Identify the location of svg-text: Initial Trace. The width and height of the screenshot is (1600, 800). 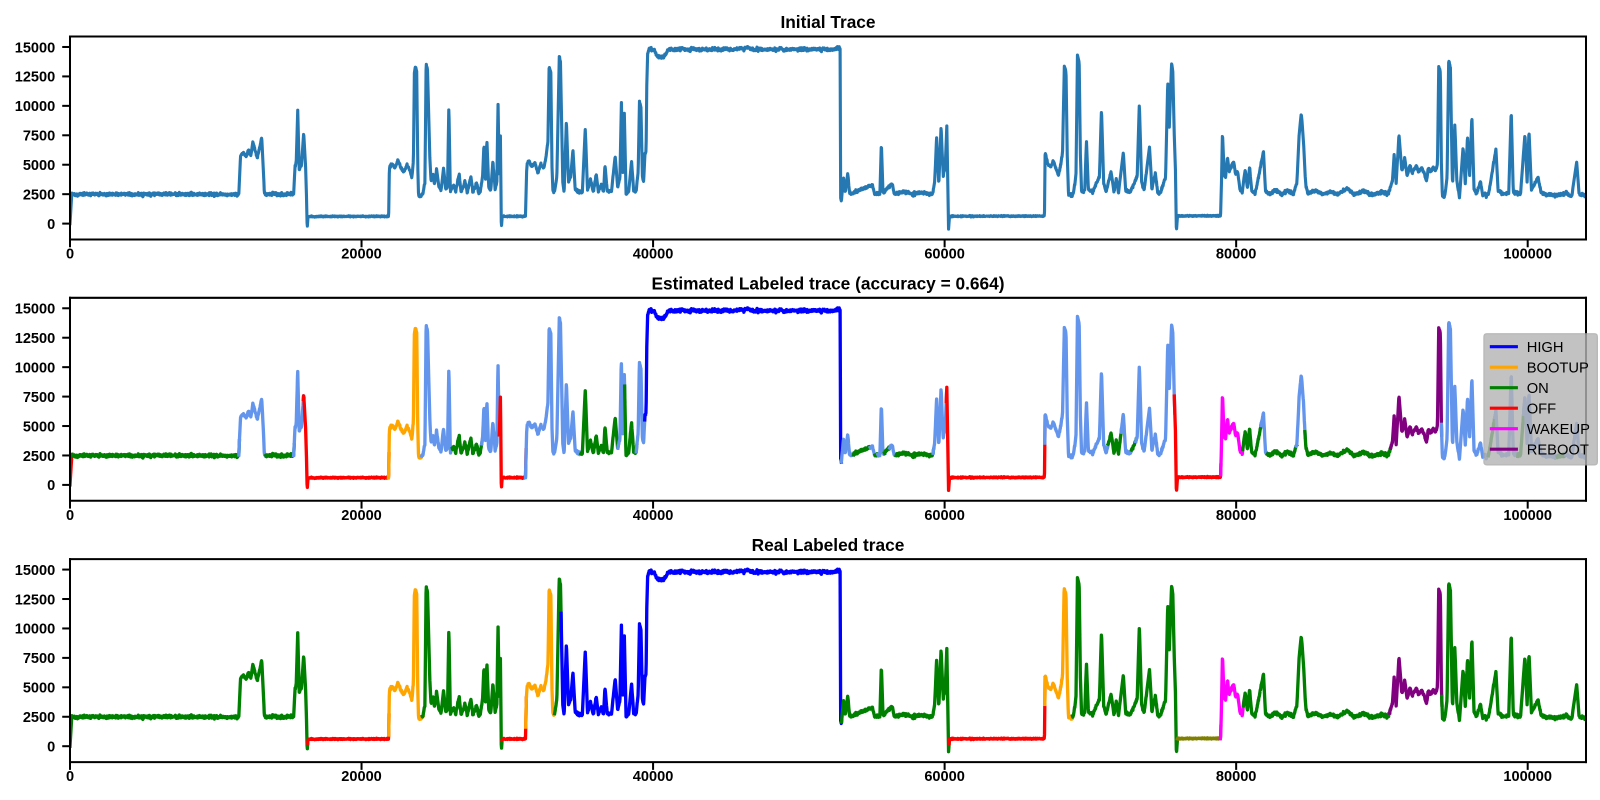
(827, 22).